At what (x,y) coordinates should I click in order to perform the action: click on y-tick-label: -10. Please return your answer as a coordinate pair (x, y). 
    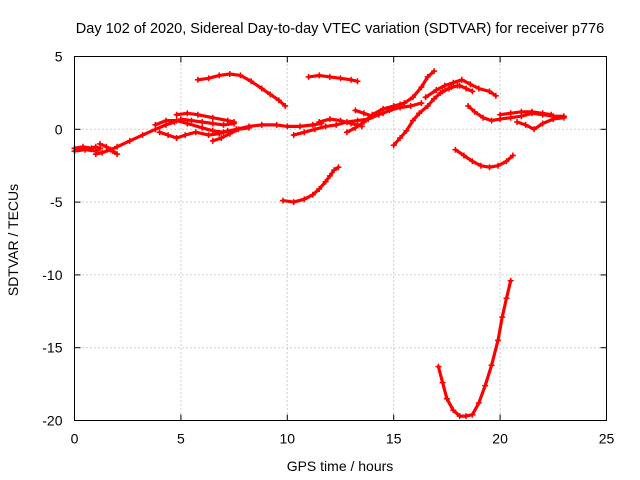
    Looking at the image, I should click on (52, 275).